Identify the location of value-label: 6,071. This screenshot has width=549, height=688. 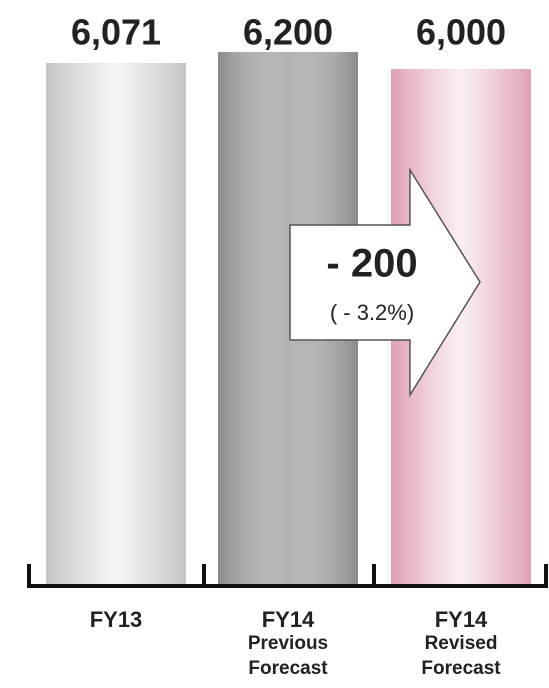
(116, 32).